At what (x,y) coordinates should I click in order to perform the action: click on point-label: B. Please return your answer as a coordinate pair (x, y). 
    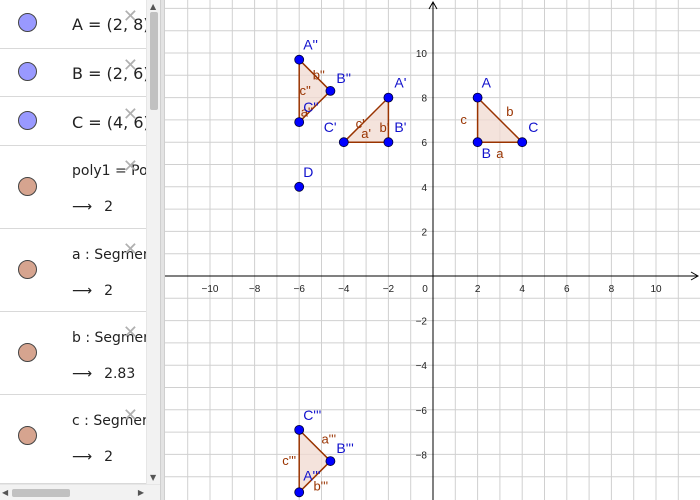
    Looking at the image, I should click on (486, 153).